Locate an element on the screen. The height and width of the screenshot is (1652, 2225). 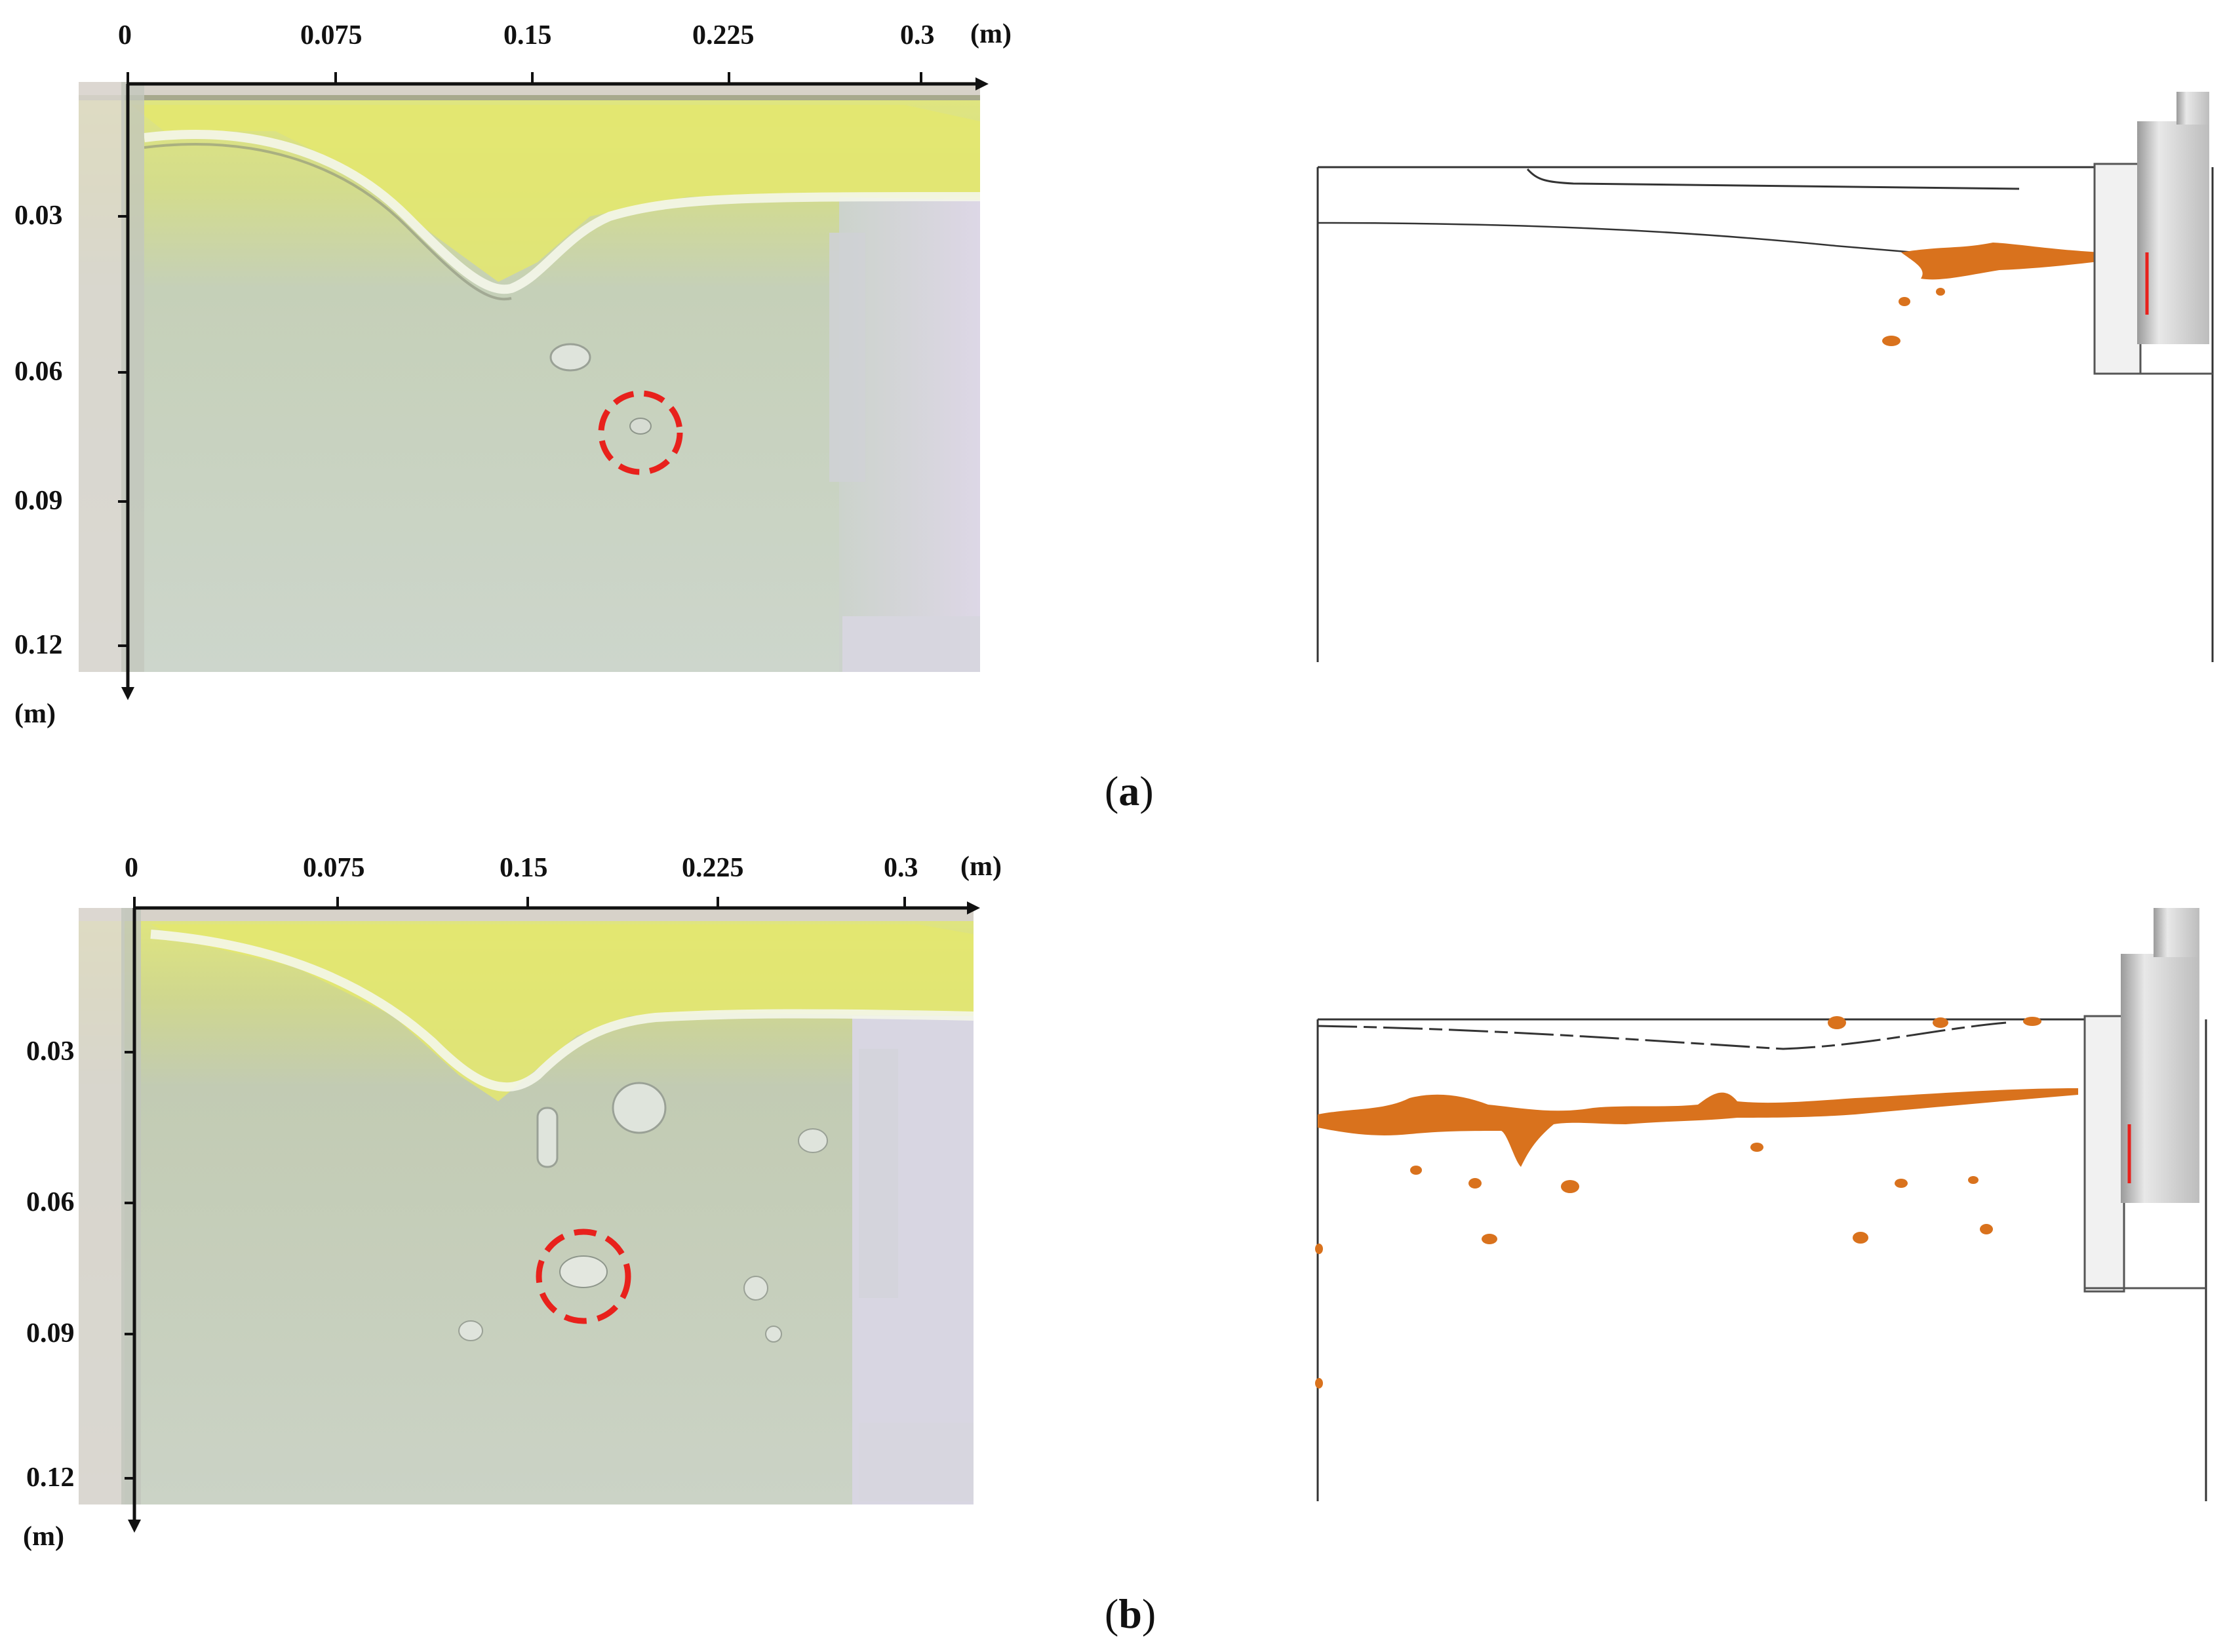
highlight-circle-b is located at coordinates (583, 1276).